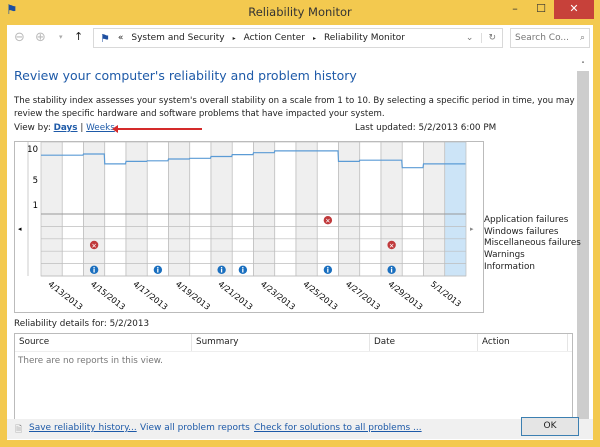 The image size is (600, 447). I want to click on view-by: View by: Days | Weeks, so click(64, 128).